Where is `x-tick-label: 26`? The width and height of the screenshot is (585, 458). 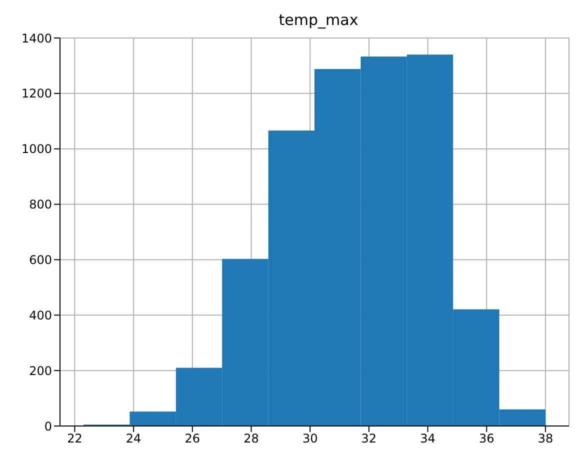
x-tick-label: 26 is located at coordinates (192, 439).